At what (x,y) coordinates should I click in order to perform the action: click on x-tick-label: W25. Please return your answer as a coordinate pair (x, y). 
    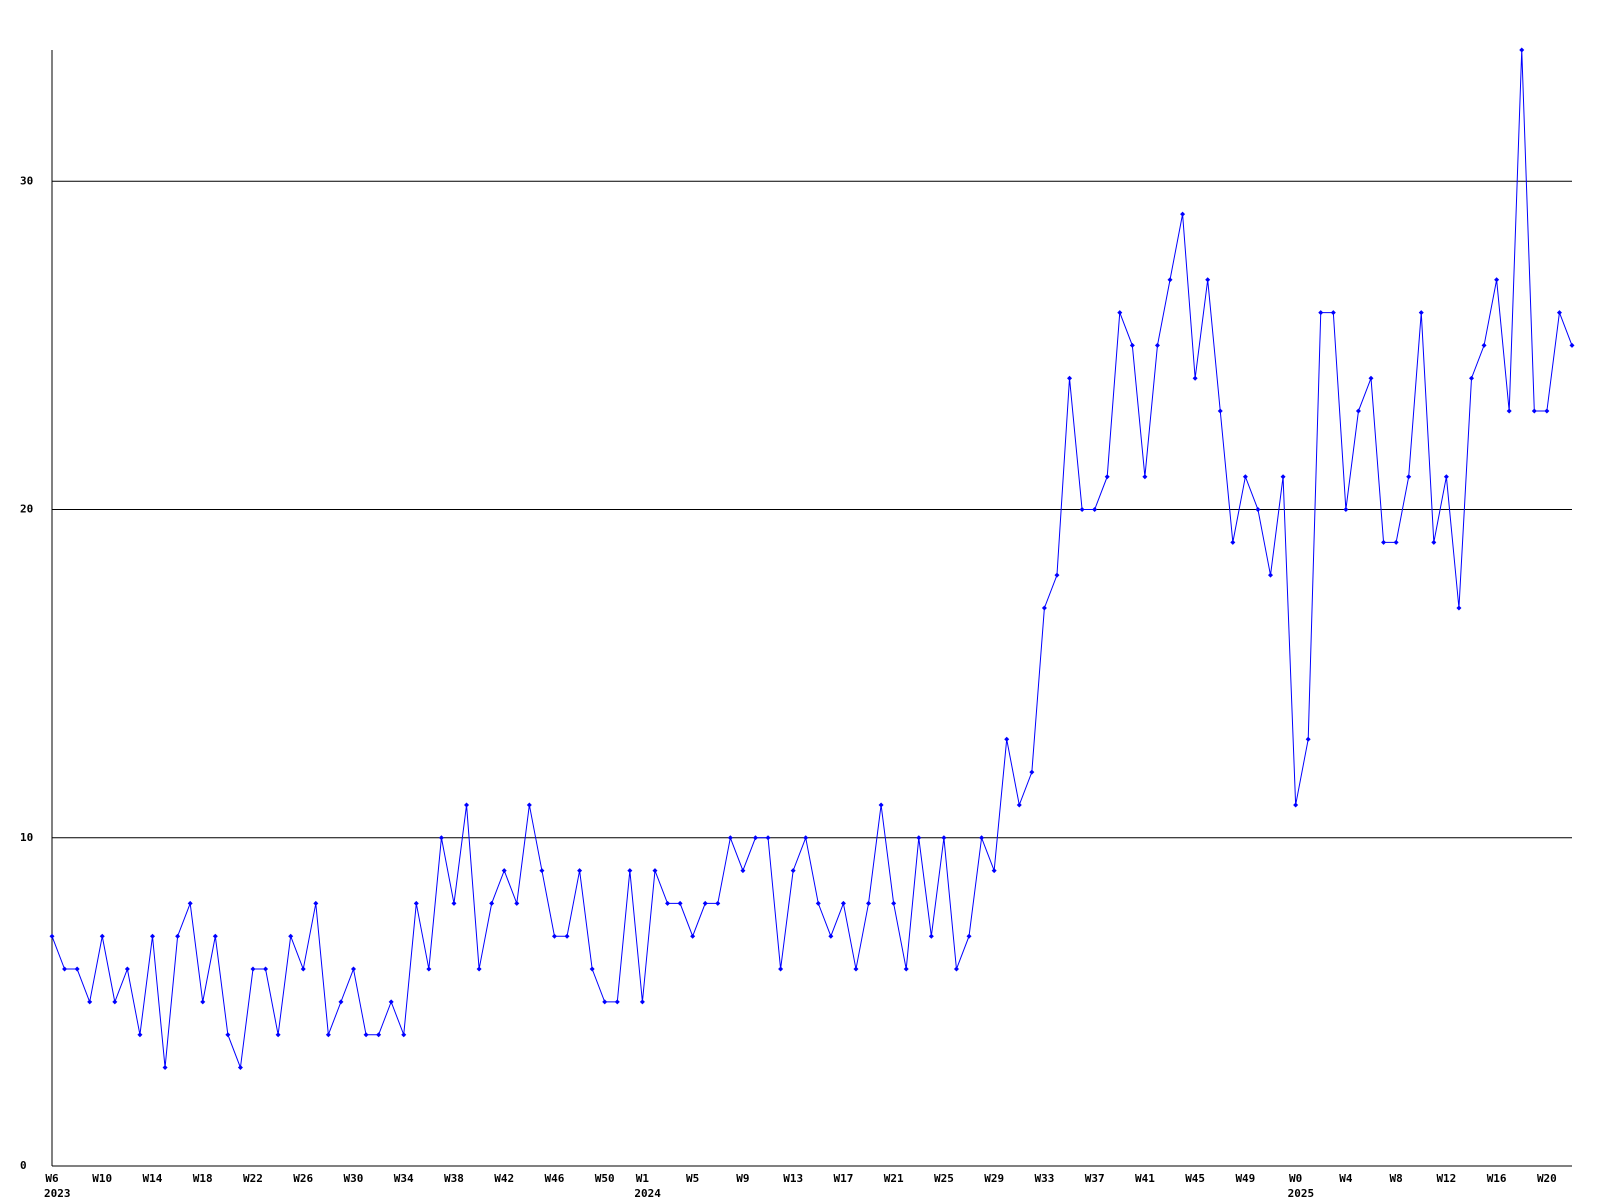
    Looking at the image, I should click on (944, 1178).